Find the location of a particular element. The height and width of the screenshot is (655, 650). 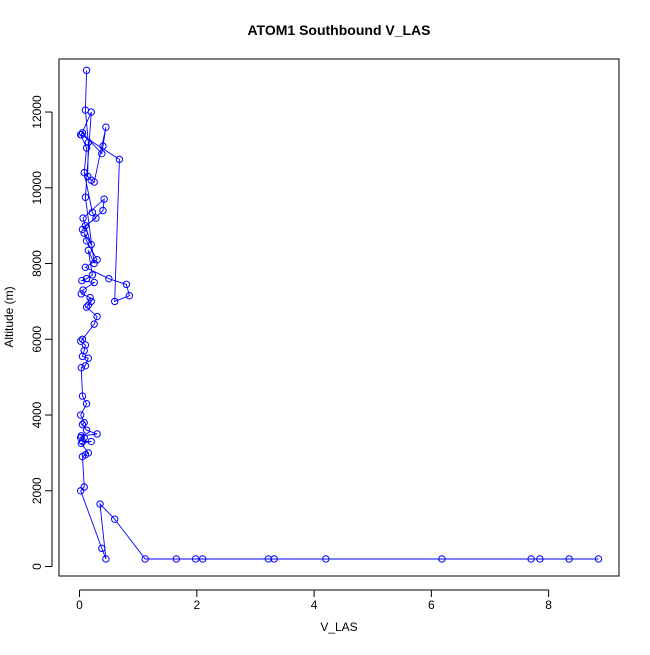

y-tick-label: 12000 is located at coordinates (37, 112).